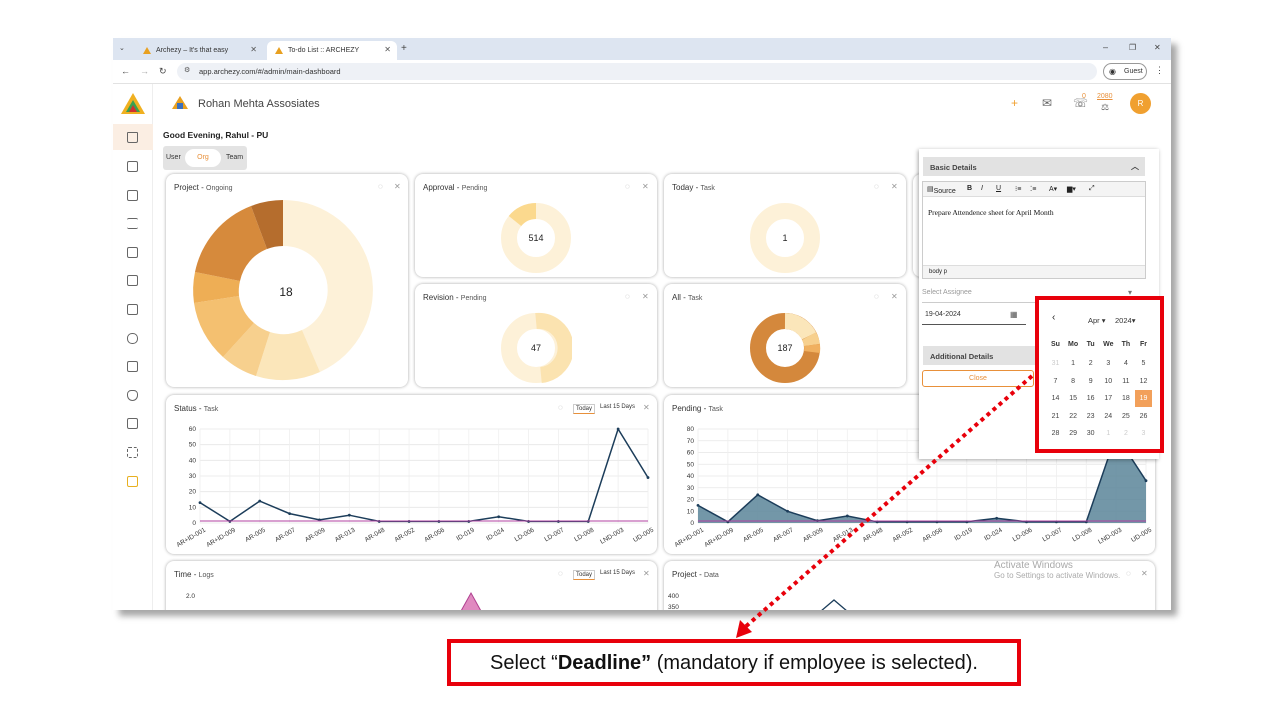  I want to click on calculator-icon, so click(132, 166).